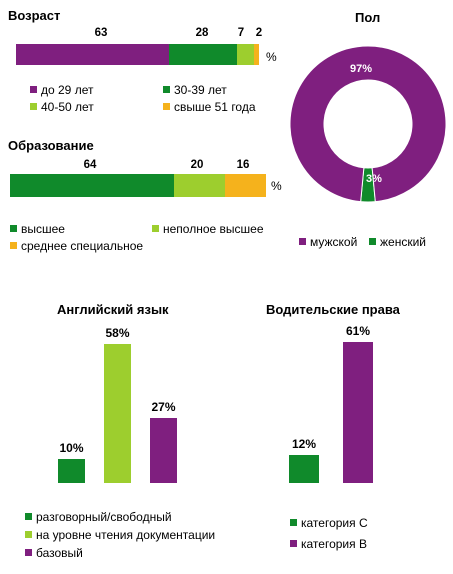 This screenshot has width=453, height=574. What do you see at coordinates (104, 517) in the screenshot?
I see `legend-label: разговорный/свободный` at bounding box center [104, 517].